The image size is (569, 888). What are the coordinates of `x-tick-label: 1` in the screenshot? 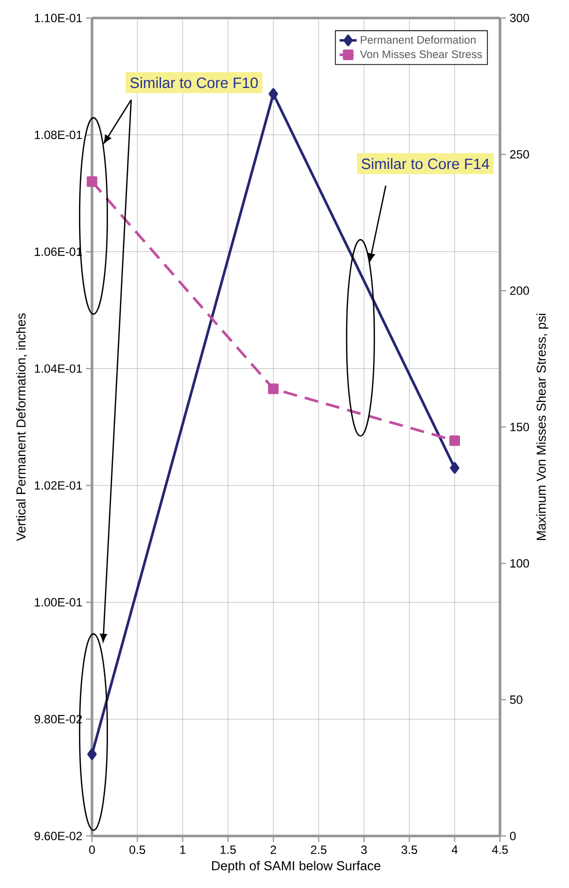 It's located at (183, 850).